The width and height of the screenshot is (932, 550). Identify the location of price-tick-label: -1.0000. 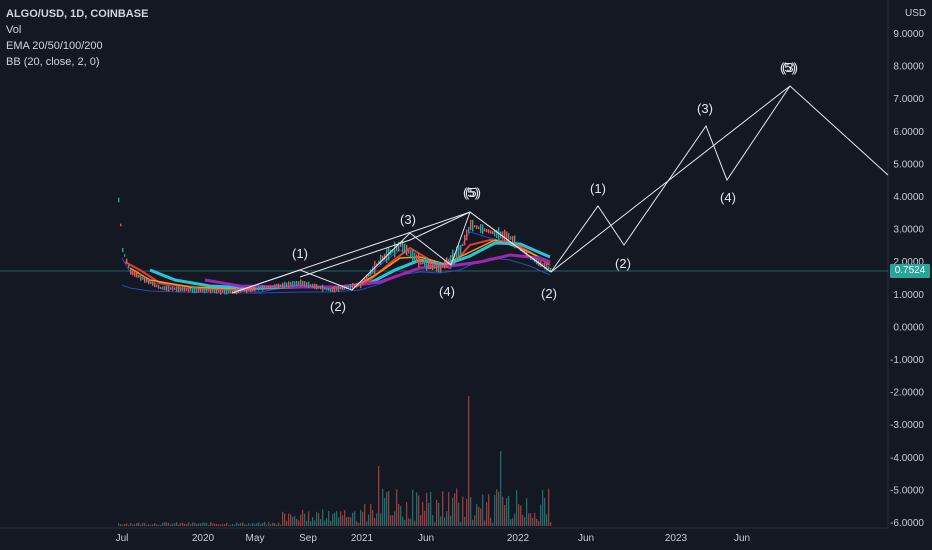
(907, 360).